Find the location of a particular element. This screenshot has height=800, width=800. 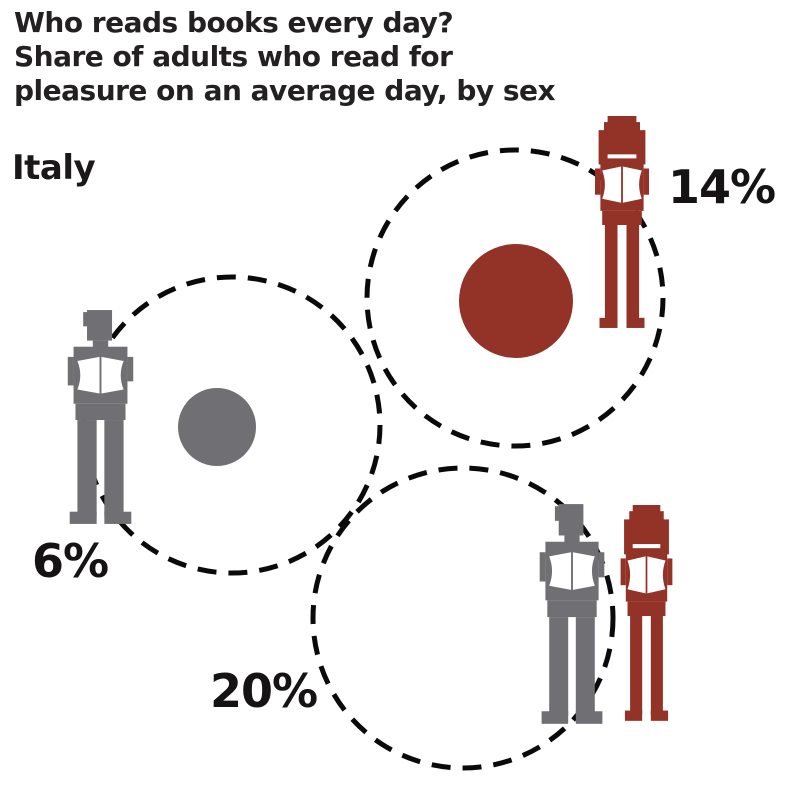

women-circle-outline is located at coordinates (515, 298).